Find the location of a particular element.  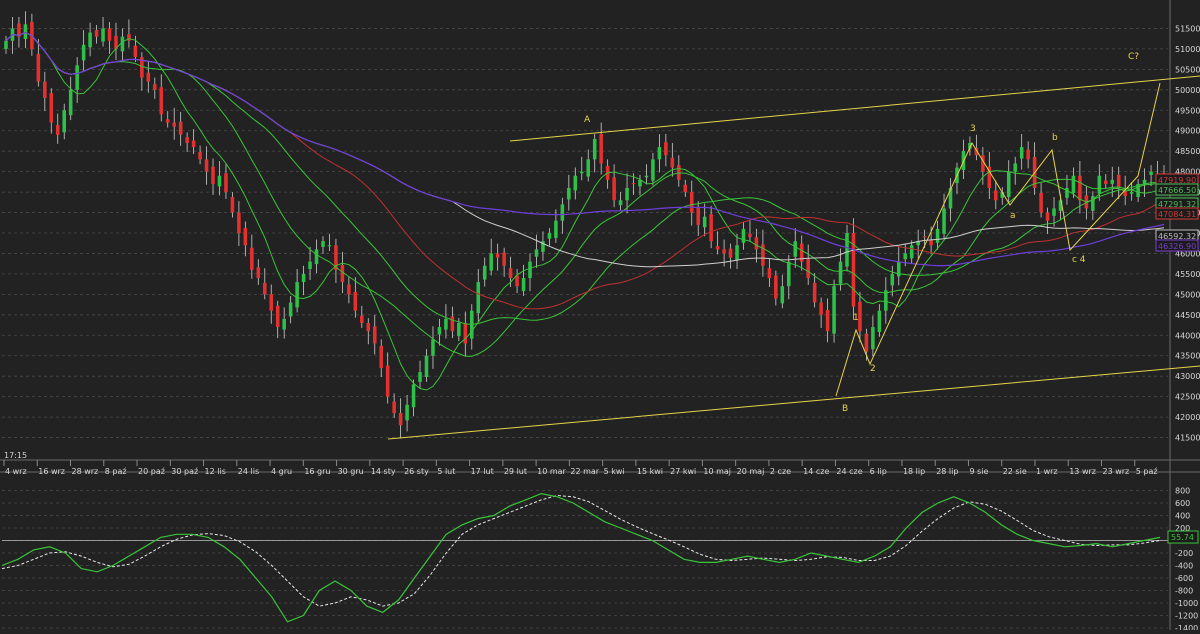

time-tick-label: 10 mar is located at coordinates (551, 471).